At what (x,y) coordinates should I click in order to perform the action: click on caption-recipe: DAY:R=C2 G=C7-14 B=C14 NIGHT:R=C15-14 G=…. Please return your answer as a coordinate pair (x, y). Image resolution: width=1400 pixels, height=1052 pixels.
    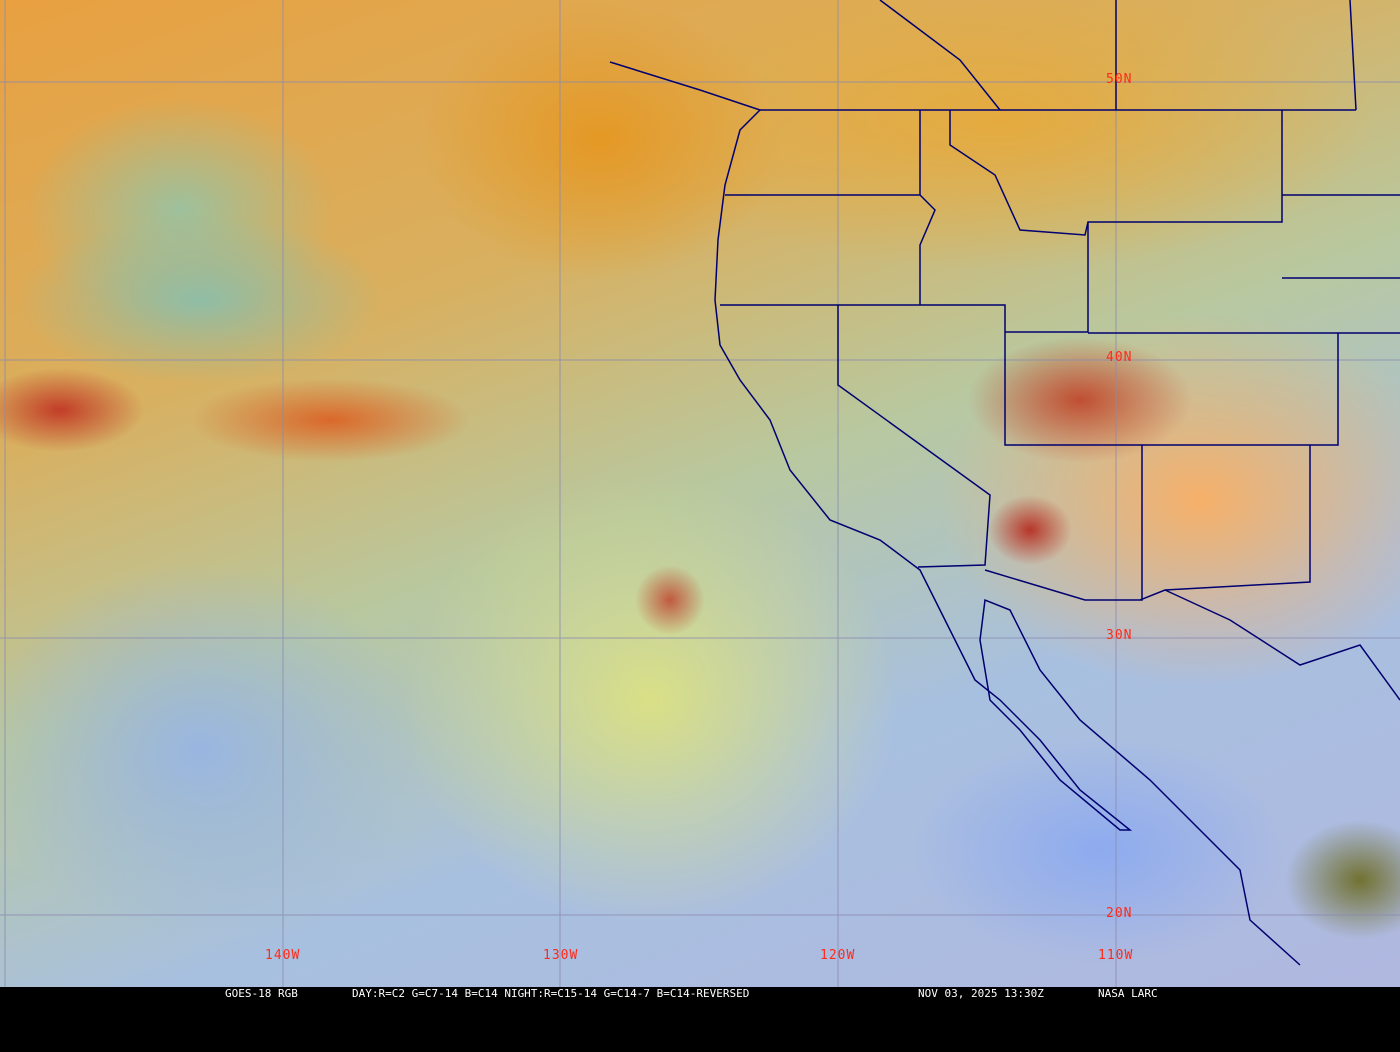
    Looking at the image, I should click on (551, 993).